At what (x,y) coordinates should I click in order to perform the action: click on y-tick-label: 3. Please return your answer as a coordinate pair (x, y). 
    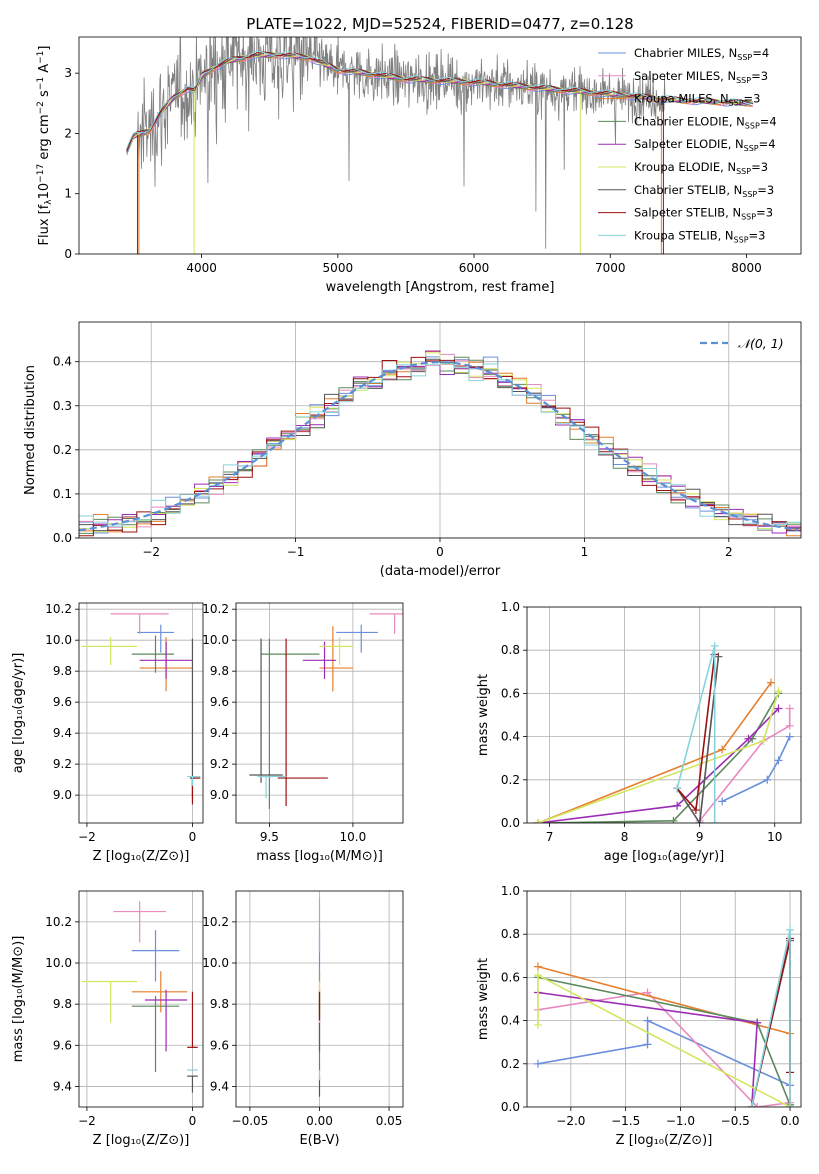
    Looking at the image, I should click on (68, 73).